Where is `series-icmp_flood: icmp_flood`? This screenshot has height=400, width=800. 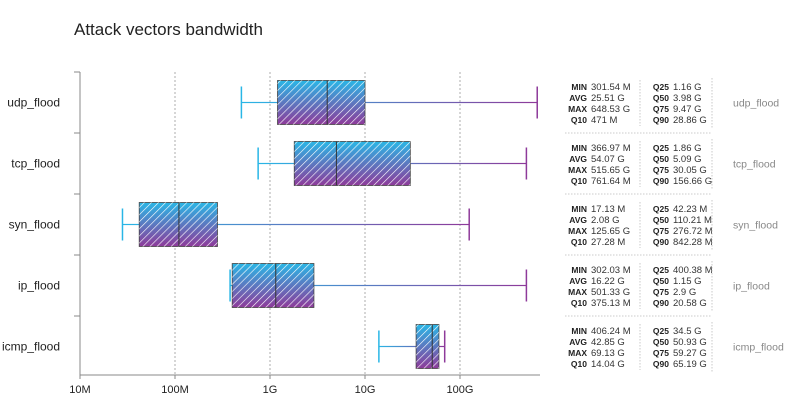 series-icmp_flood: icmp_flood is located at coordinates (224, 346).